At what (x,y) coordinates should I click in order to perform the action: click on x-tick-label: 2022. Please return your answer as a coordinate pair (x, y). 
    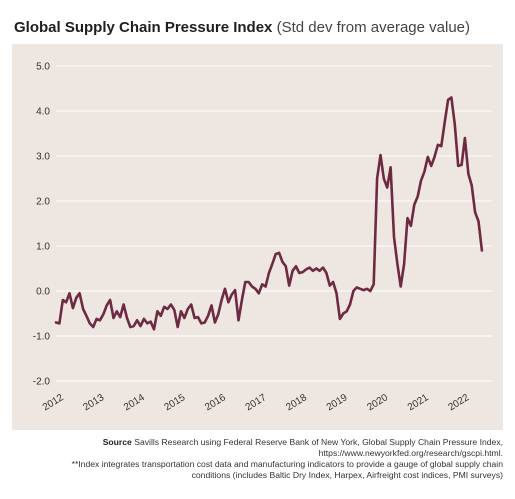
    Looking at the image, I should click on (458, 402).